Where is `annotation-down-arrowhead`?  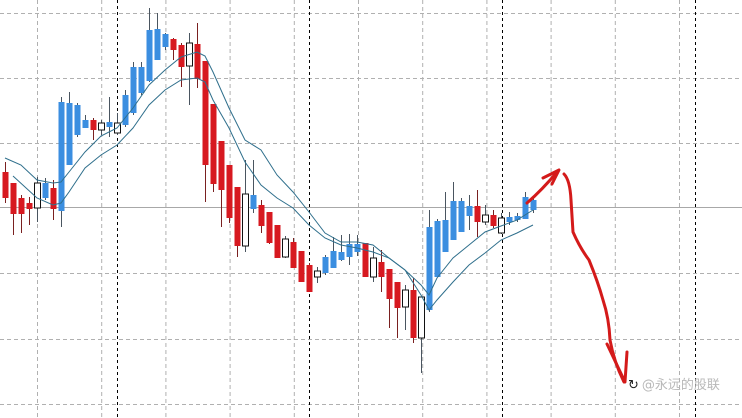 annotation-down-arrowhead is located at coordinates (617, 363).